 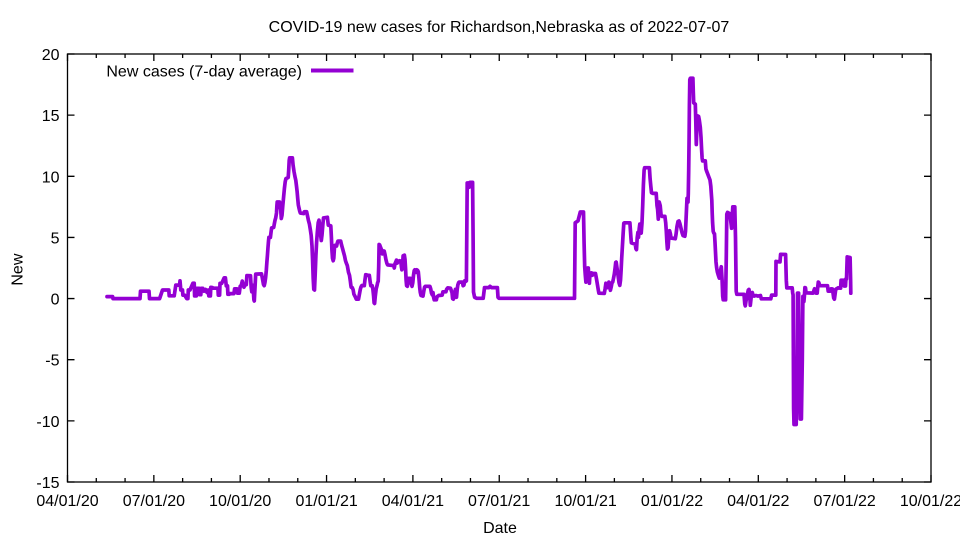 I want to click on svg-text: -15, so click(x=47, y=483).